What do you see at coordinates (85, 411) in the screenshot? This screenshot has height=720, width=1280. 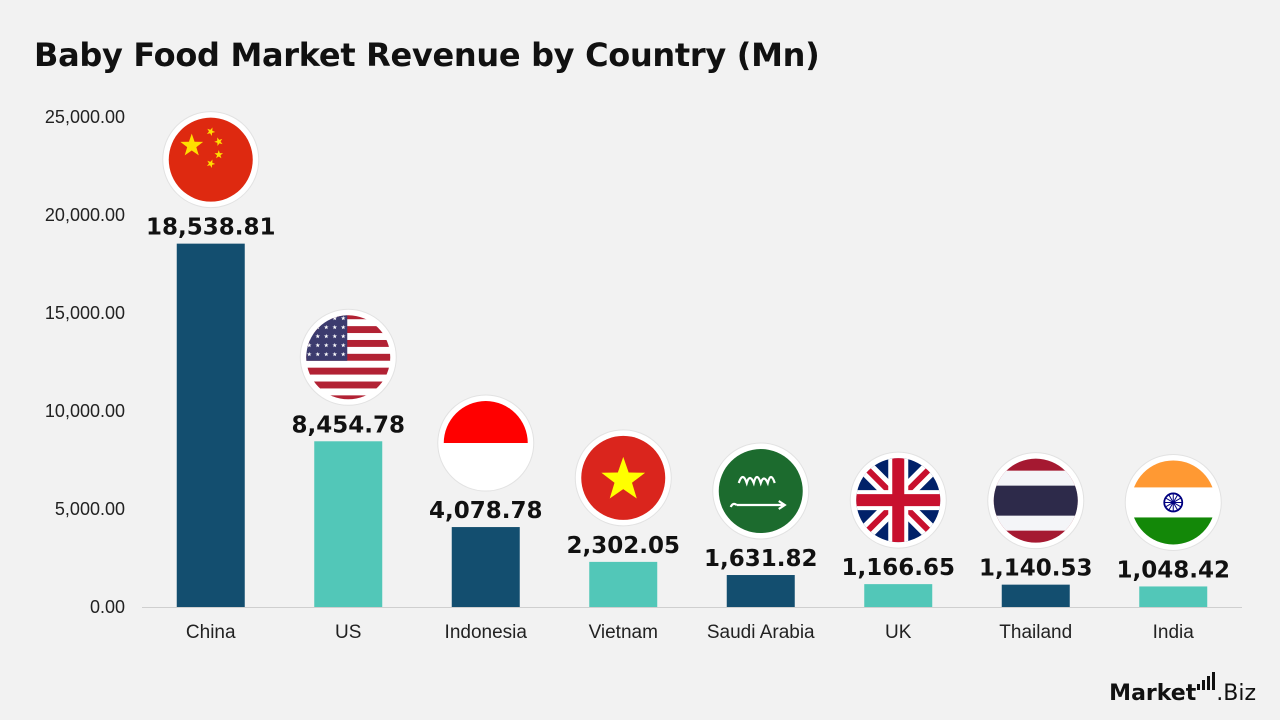 I see `y-tick-label: 10,000.00` at bounding box center [85, 411].